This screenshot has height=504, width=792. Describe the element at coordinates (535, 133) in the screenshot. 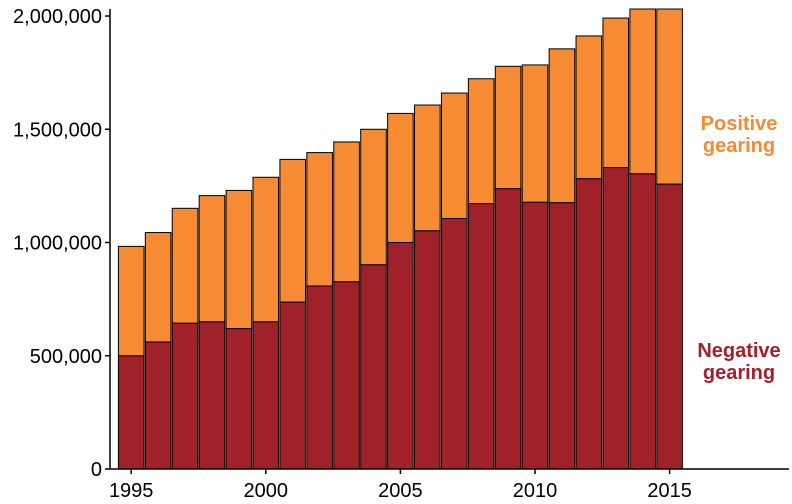

I see `bar-positive-gearing-2010` at that location.